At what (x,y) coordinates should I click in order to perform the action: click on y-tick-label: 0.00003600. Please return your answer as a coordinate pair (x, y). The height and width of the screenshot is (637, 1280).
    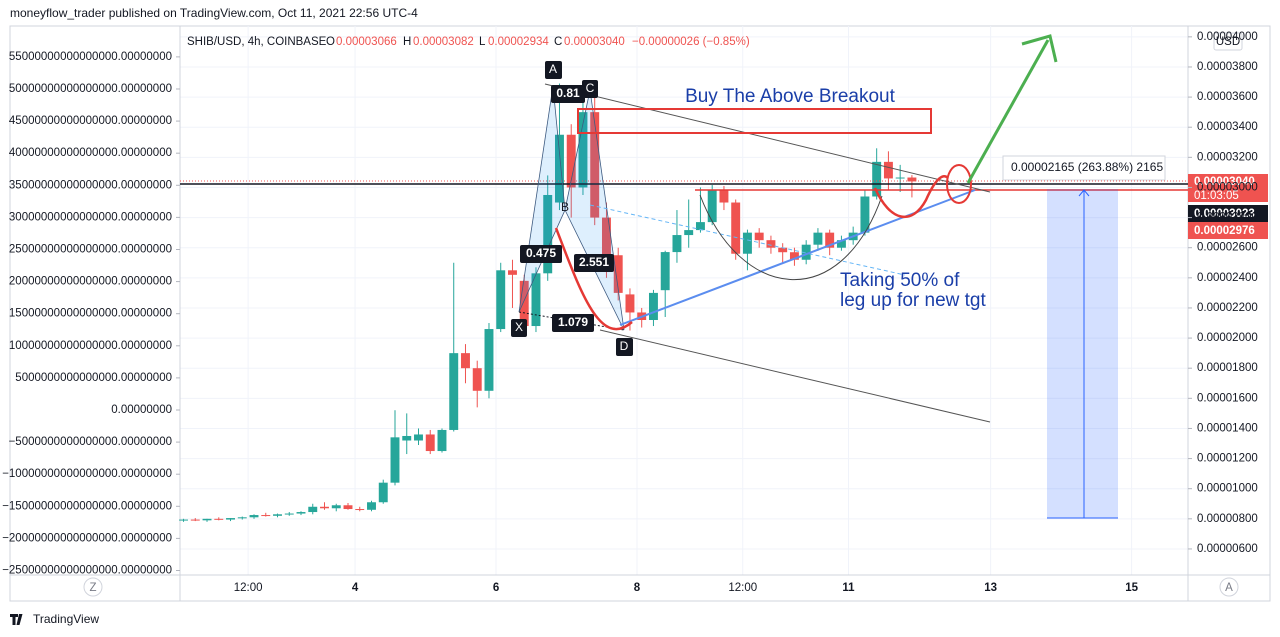
    Looking at the image, I should click on (1227, 97).